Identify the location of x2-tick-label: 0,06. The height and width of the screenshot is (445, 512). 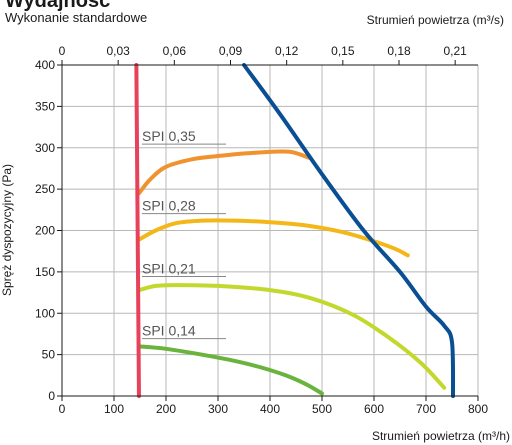
(175, 51).